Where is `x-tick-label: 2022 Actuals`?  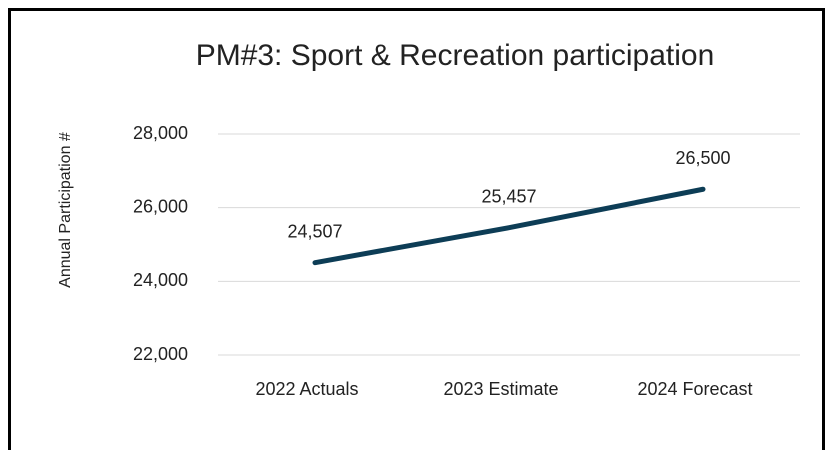
x-tick-label: 2022 Actuals is located at coordinates (306, 389).